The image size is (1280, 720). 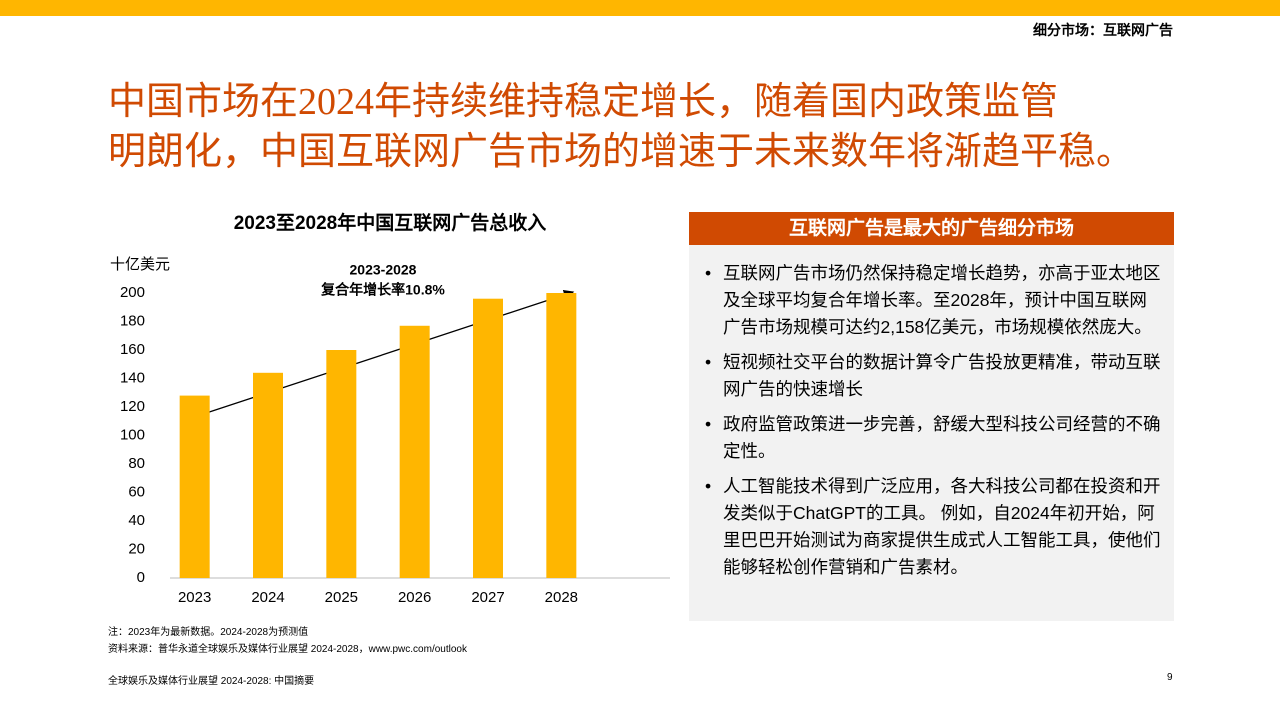 I want to click on top-bar, so click(x=640, y=8).